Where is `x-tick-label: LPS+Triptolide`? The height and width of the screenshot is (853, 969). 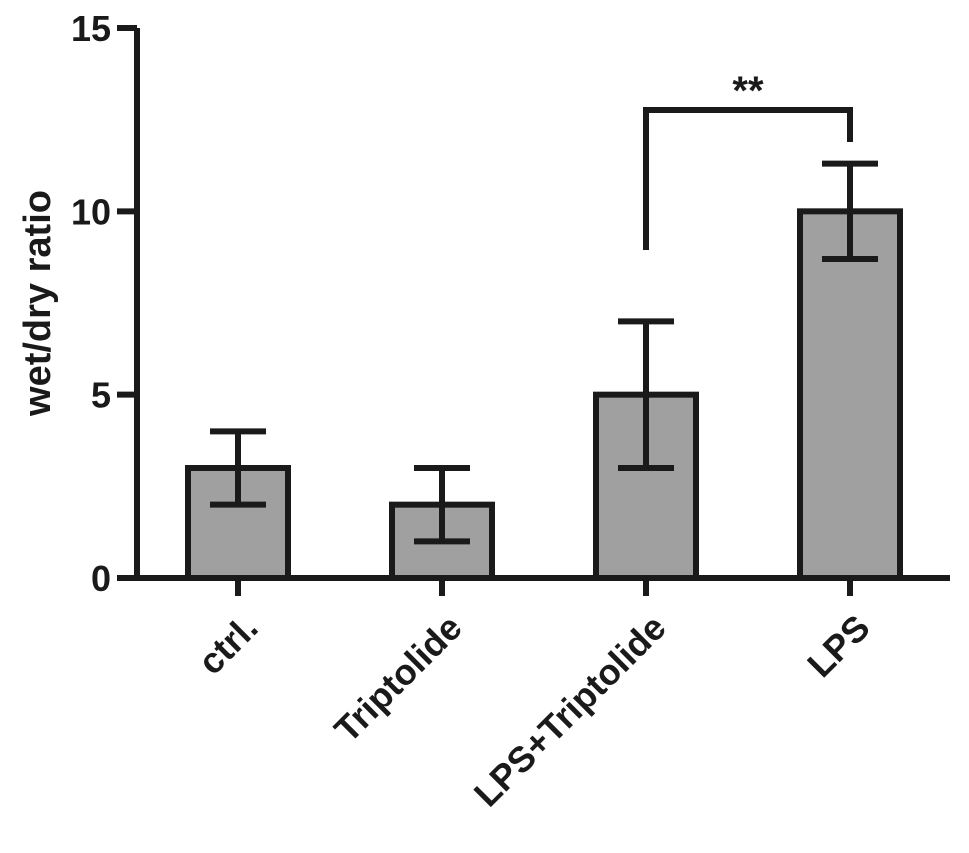 x-tick-label: LPS+Triptolide is located at coordinates (570, 711).